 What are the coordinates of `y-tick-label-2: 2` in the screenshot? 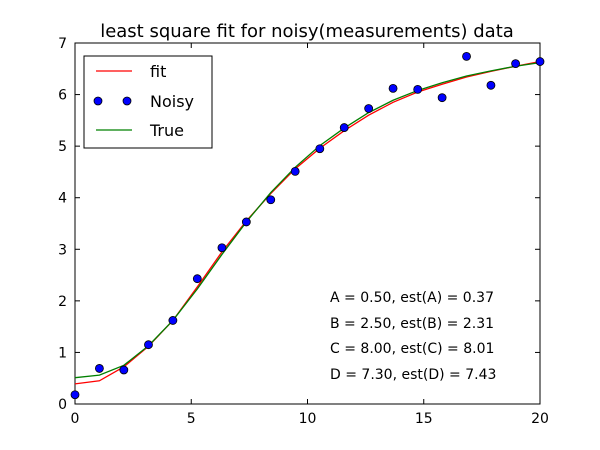 It's located at (62, 302).